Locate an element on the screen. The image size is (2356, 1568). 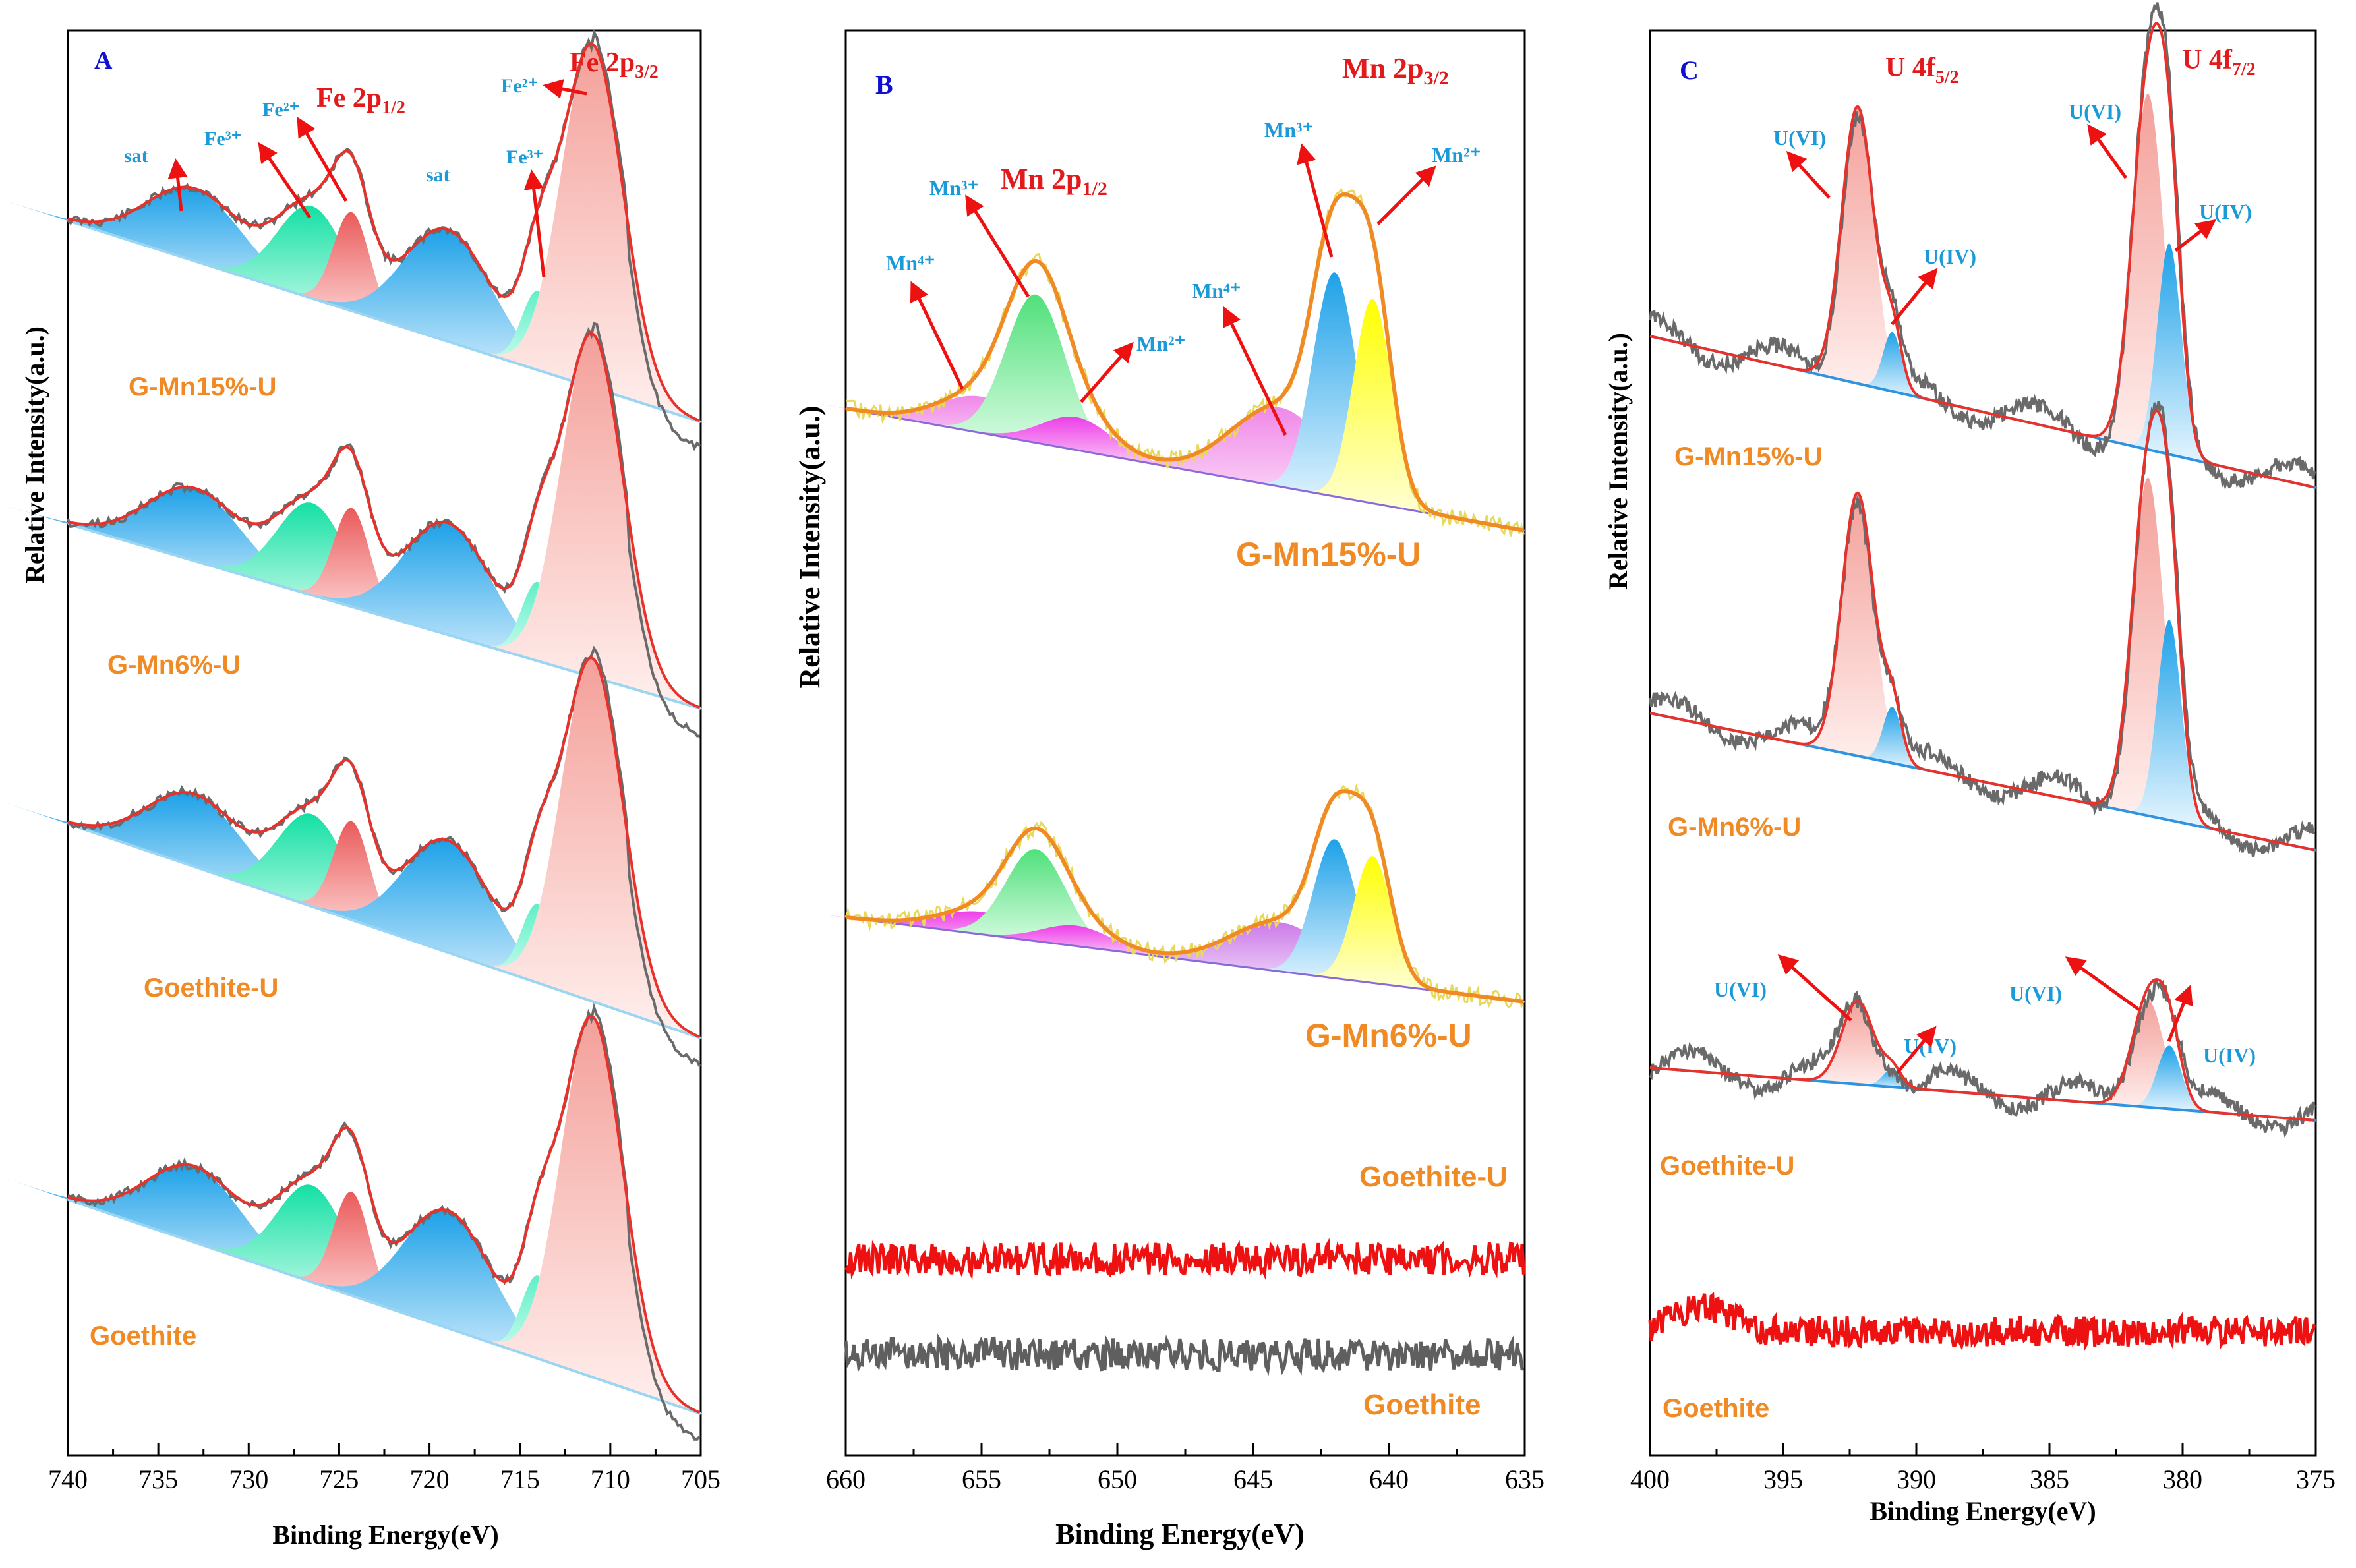
label-fe2-2: Fe²⁺ is located at coordinates (519, 86).